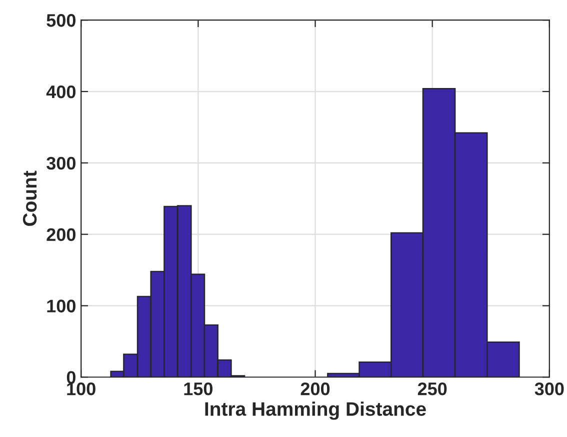  What do you see at coordinates (198, 389) in the screenshot?
I see `x-tick-label: 150` at bounding box center [198, 389].